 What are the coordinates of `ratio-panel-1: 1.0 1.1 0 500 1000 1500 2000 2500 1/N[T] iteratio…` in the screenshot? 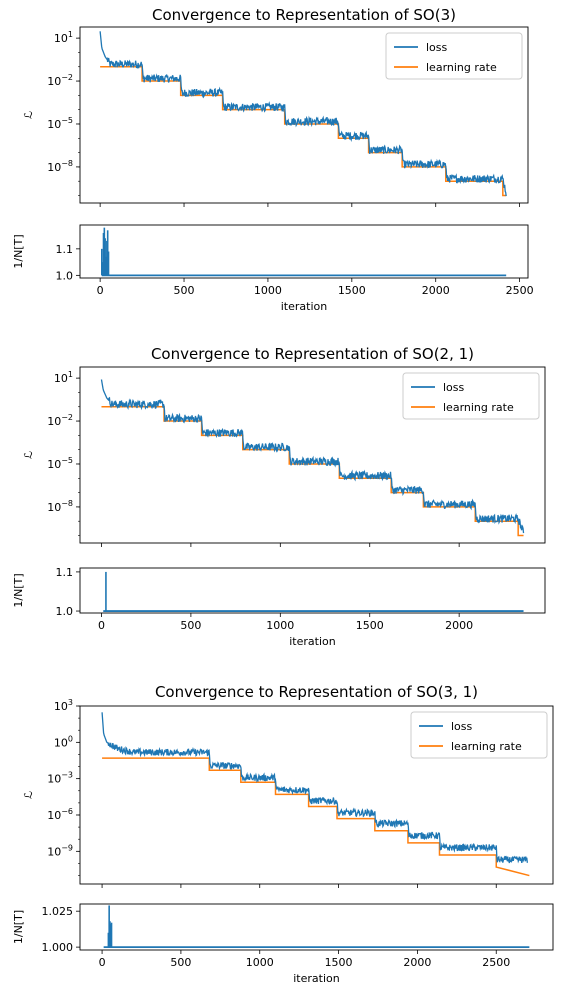 It's located at (273, 268).